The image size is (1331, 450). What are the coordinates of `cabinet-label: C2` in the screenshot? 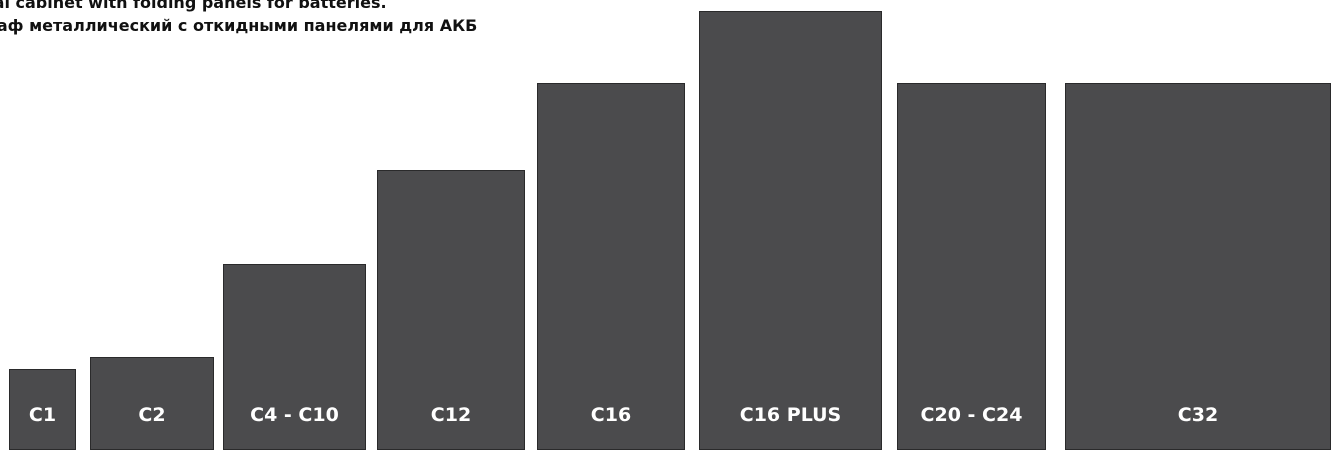 It's located at (152, 415).